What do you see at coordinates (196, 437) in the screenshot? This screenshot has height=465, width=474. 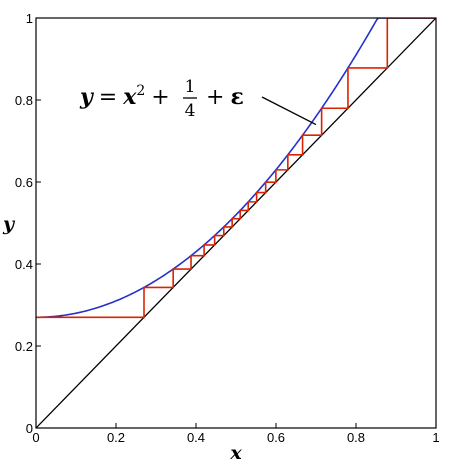 I see `x-tick-label: 0.4` at bounding box center [196, 437].